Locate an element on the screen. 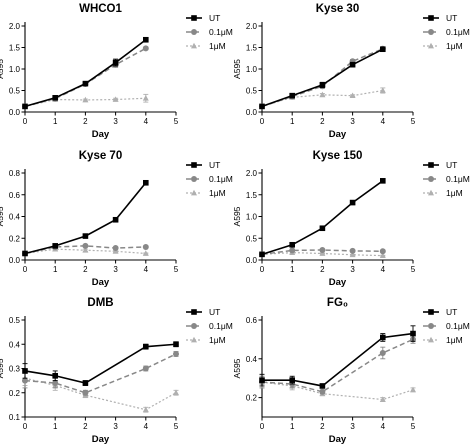 This screenshot has width=474, height=444. x-tick-label: 1 is located at coordinates (55, 426).